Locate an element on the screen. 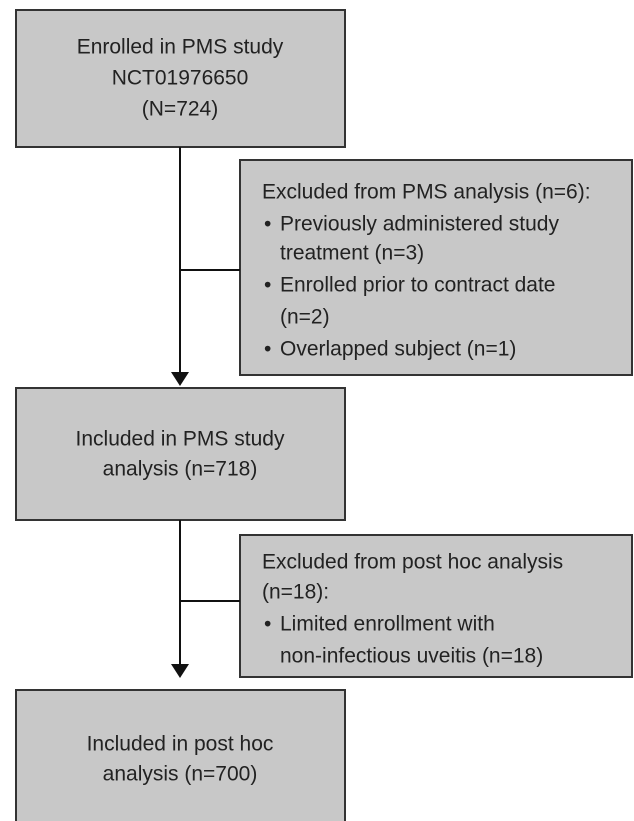  box-enrolled is located at coordinates (180, 78).